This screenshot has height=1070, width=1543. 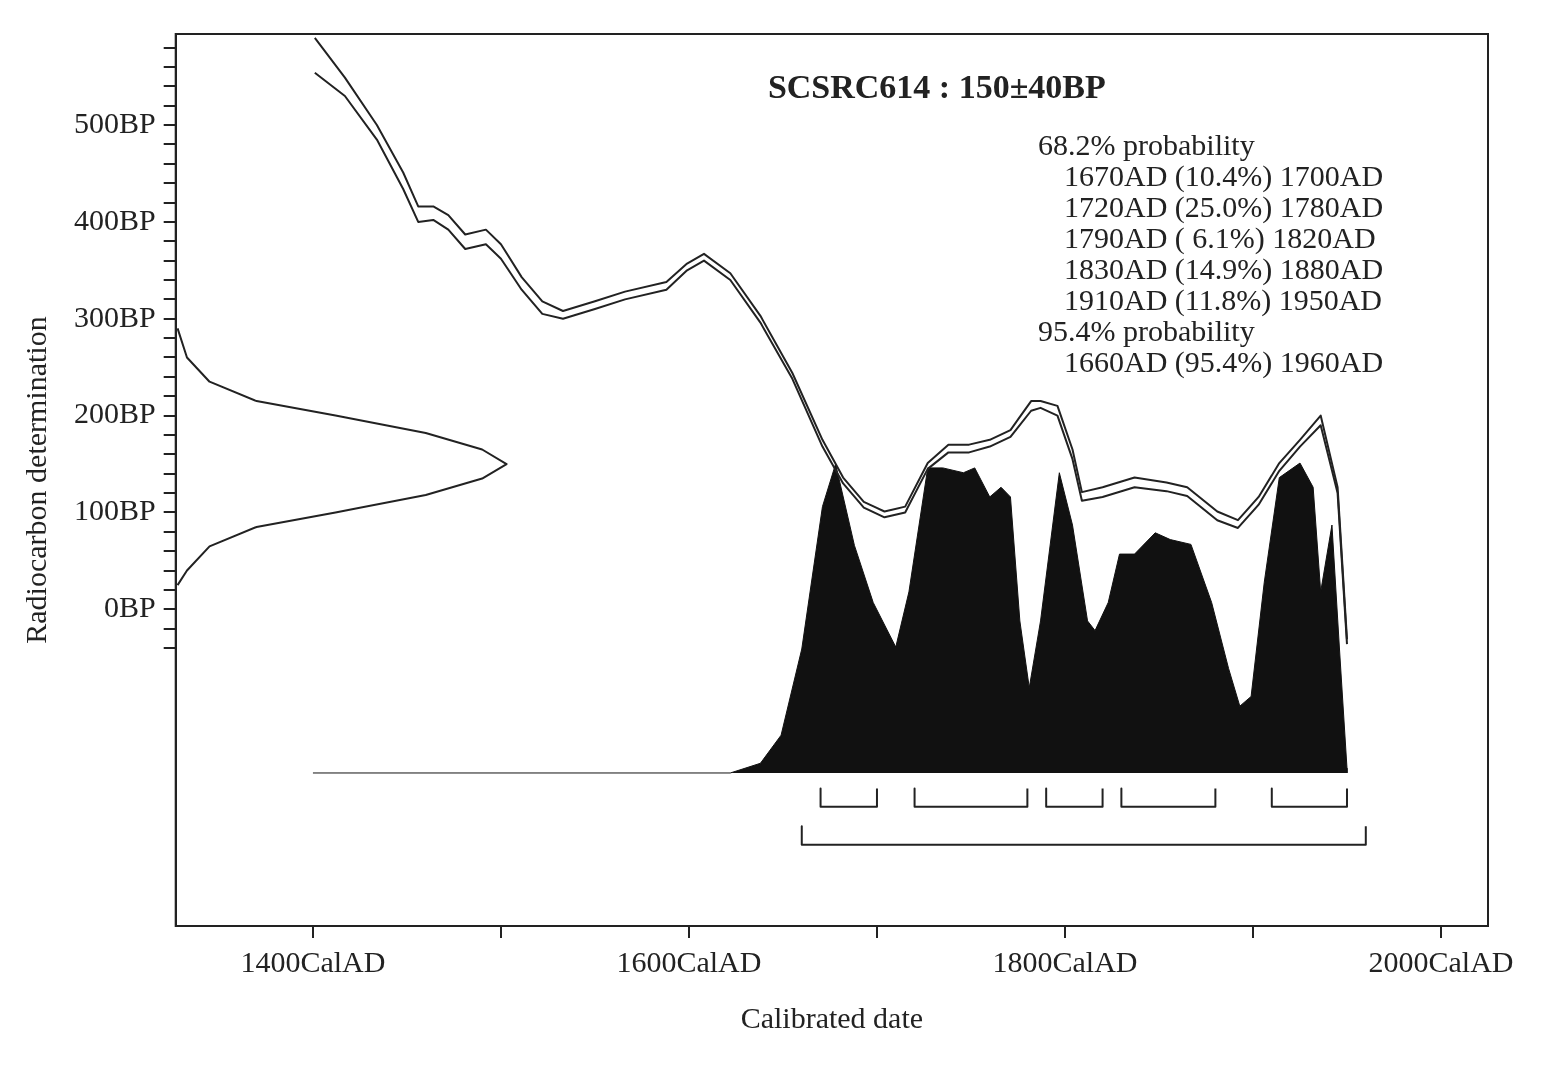 I want to click on x-tick-label: 1400CalAD, so click(x=313, y=961).